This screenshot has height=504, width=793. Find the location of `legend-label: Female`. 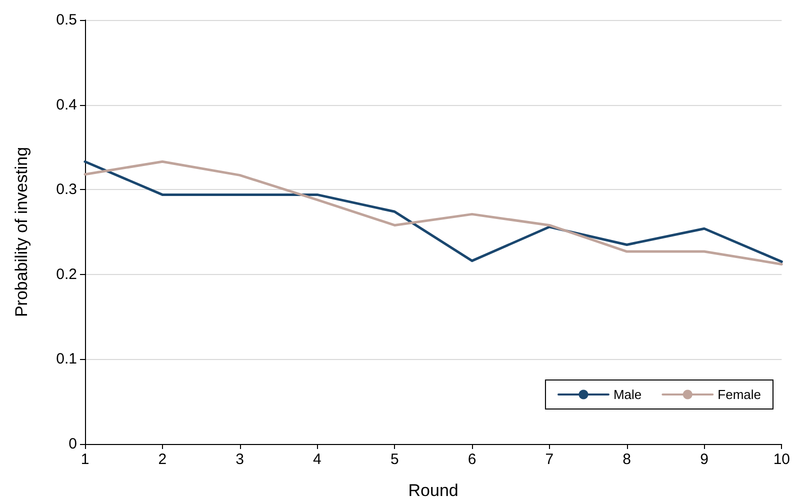

legend-label: Female is located at coordinates (740, 394).